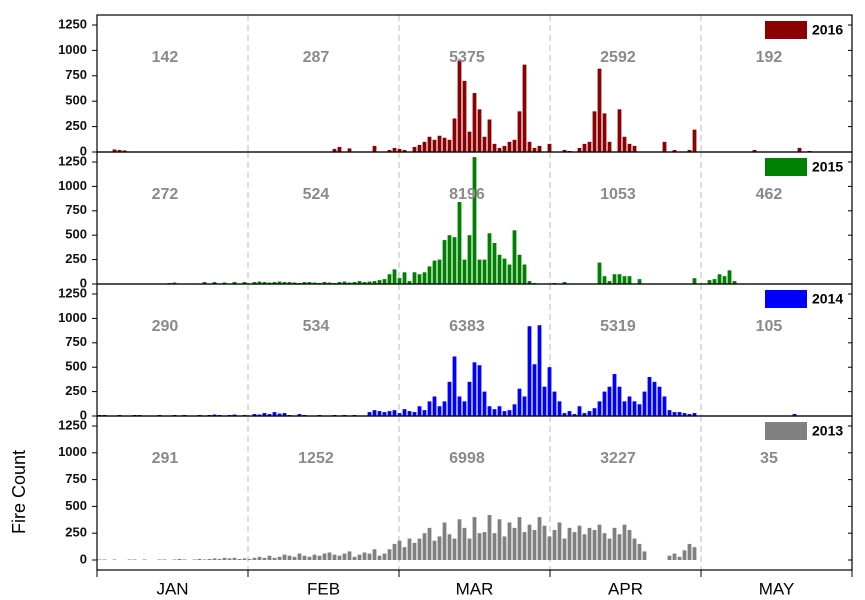 This screenshot has height=600, width=865. What do you see at coordinates (72, 317) in the screenshot?
I see `y-tick-label: 1000` at bounding box center [72, 317].